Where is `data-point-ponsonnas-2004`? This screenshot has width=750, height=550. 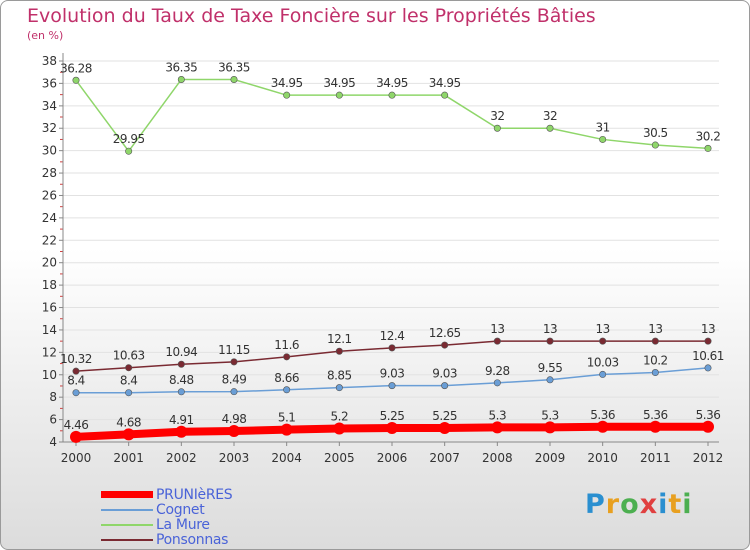 data-point-ponsonnas-2004 is located at coordinates (287, 357).